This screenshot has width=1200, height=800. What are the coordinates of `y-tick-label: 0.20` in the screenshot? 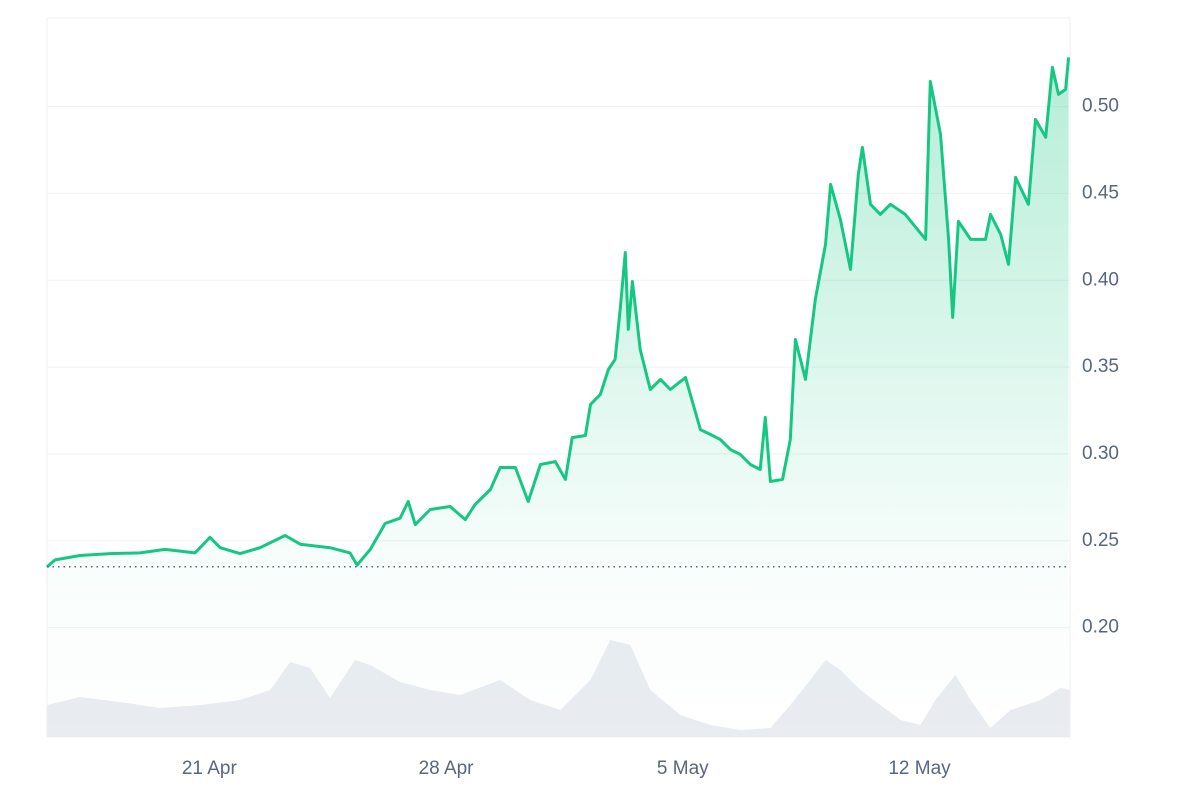 It's located at (1100, 627).